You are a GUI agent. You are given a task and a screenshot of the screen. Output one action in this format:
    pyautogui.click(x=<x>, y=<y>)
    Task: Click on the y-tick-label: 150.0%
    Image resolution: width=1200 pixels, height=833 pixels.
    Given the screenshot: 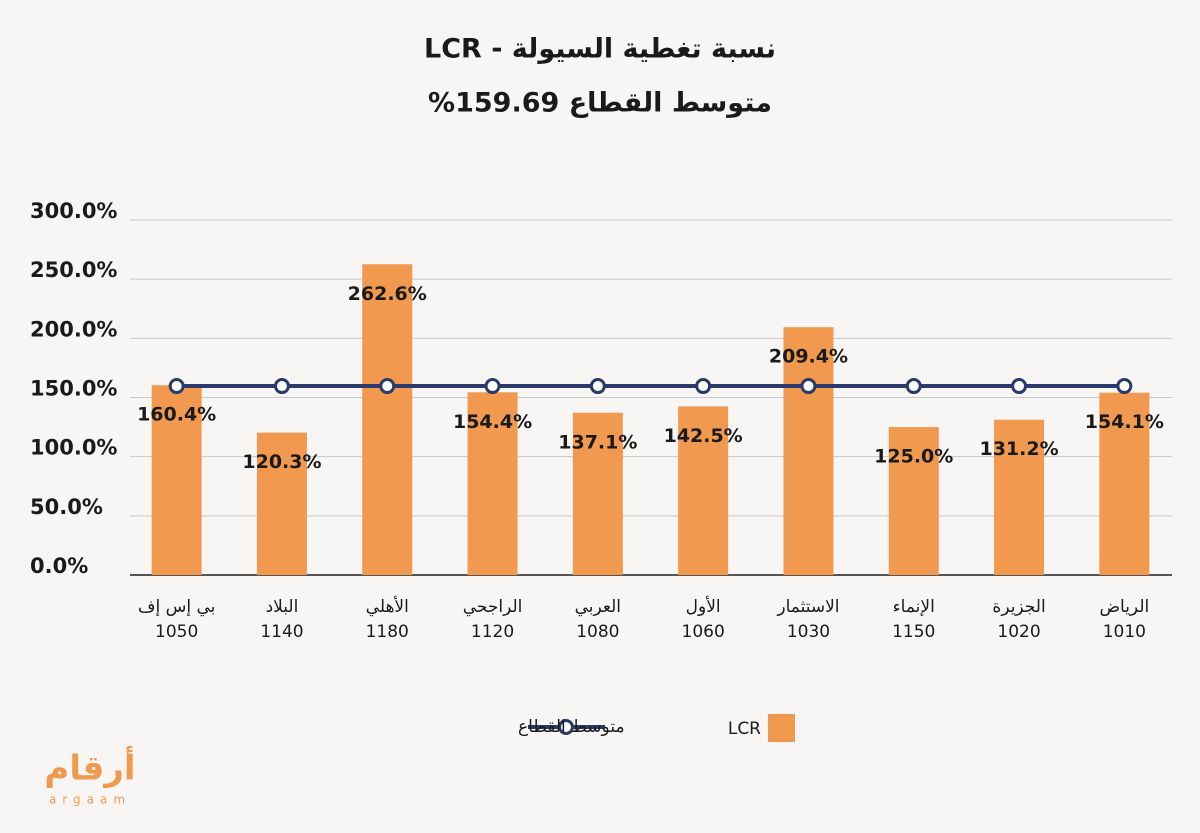 What is the action you would take?
    pyautogui.click(x=73, y=389)
    